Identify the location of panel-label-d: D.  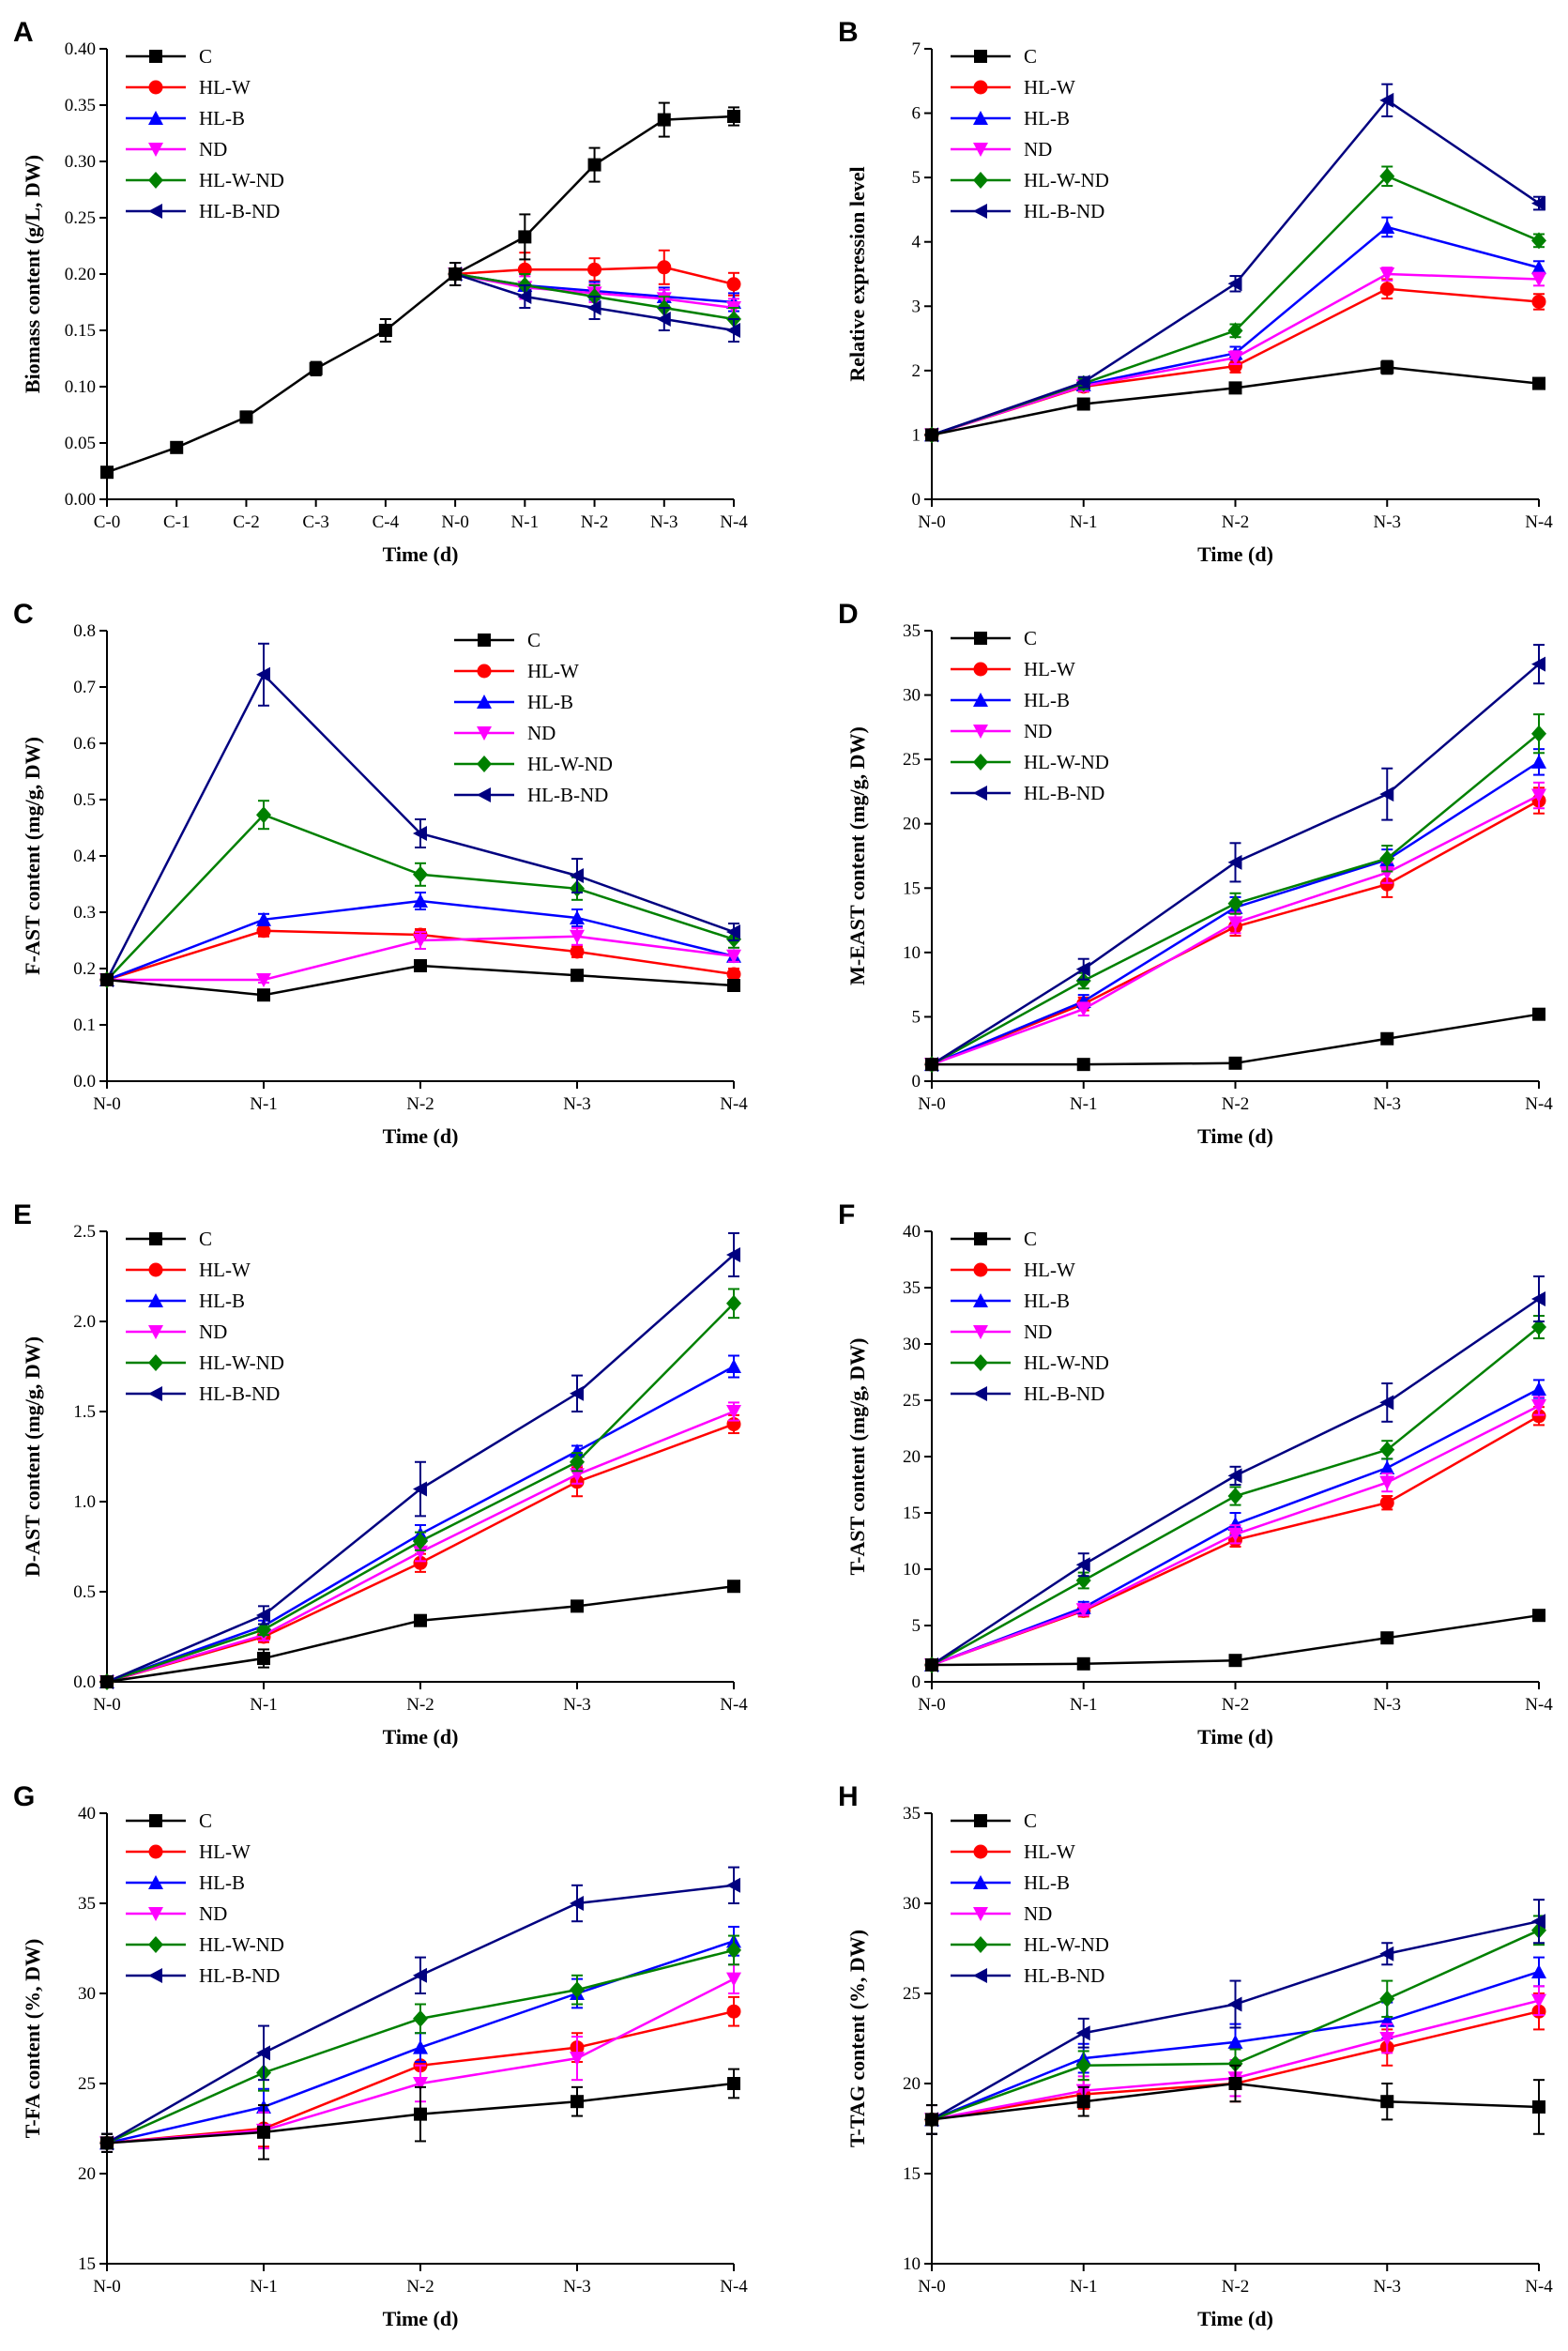
(848, 614).